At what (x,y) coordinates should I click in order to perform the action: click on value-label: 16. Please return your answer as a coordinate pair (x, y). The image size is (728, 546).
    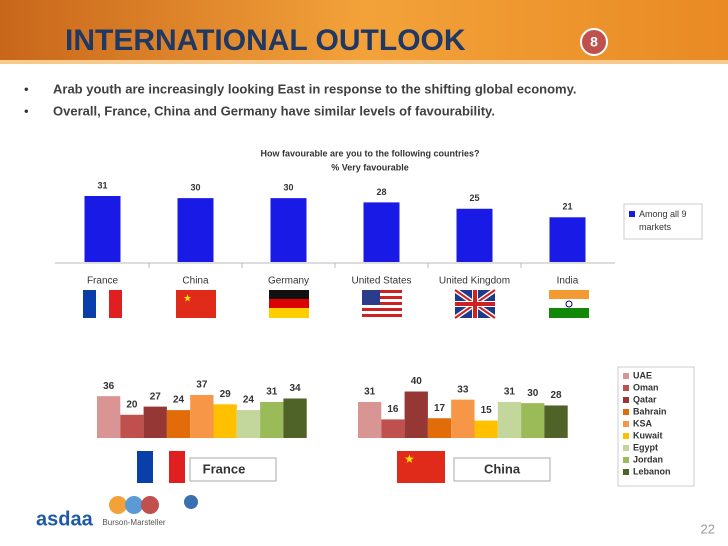
    Looking at the image, I should click on (393, 409).